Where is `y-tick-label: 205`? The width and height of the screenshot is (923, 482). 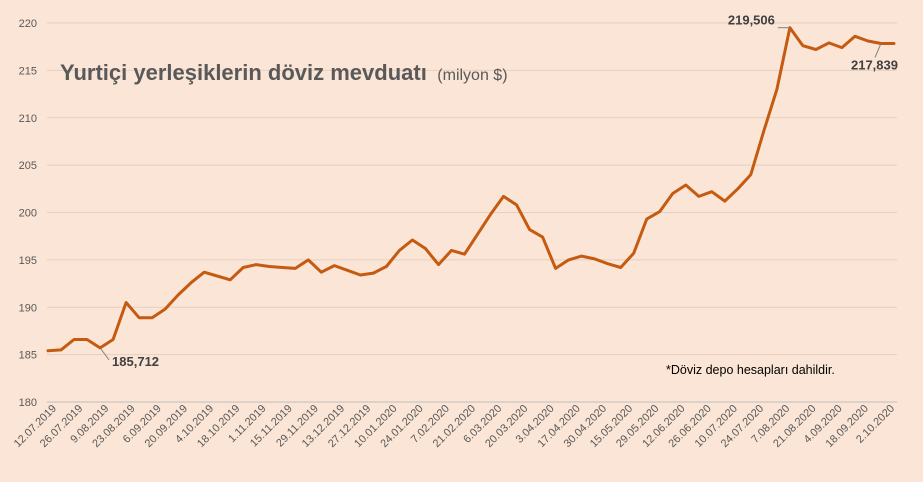
y-tick-label: 205 is located at coordinates (28, 166).